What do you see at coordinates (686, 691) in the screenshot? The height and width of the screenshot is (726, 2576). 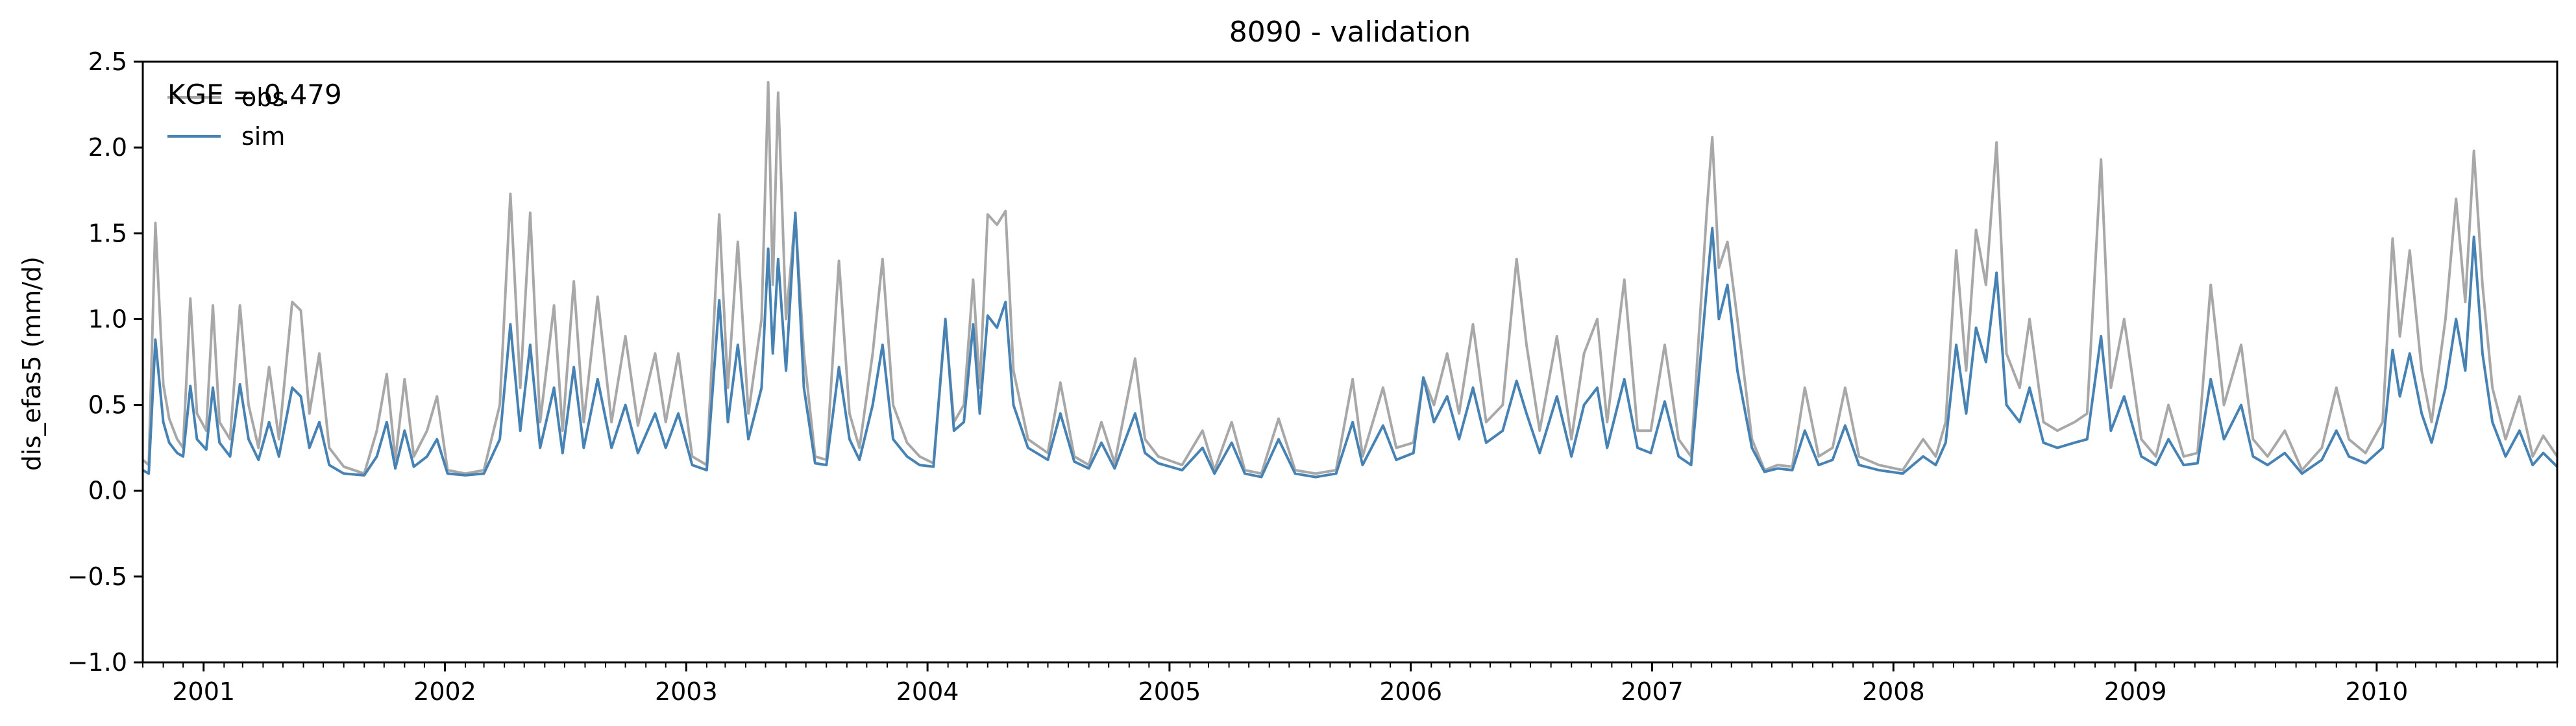 I see `x-tick-label: 2003` at bounding box center [686, 691].